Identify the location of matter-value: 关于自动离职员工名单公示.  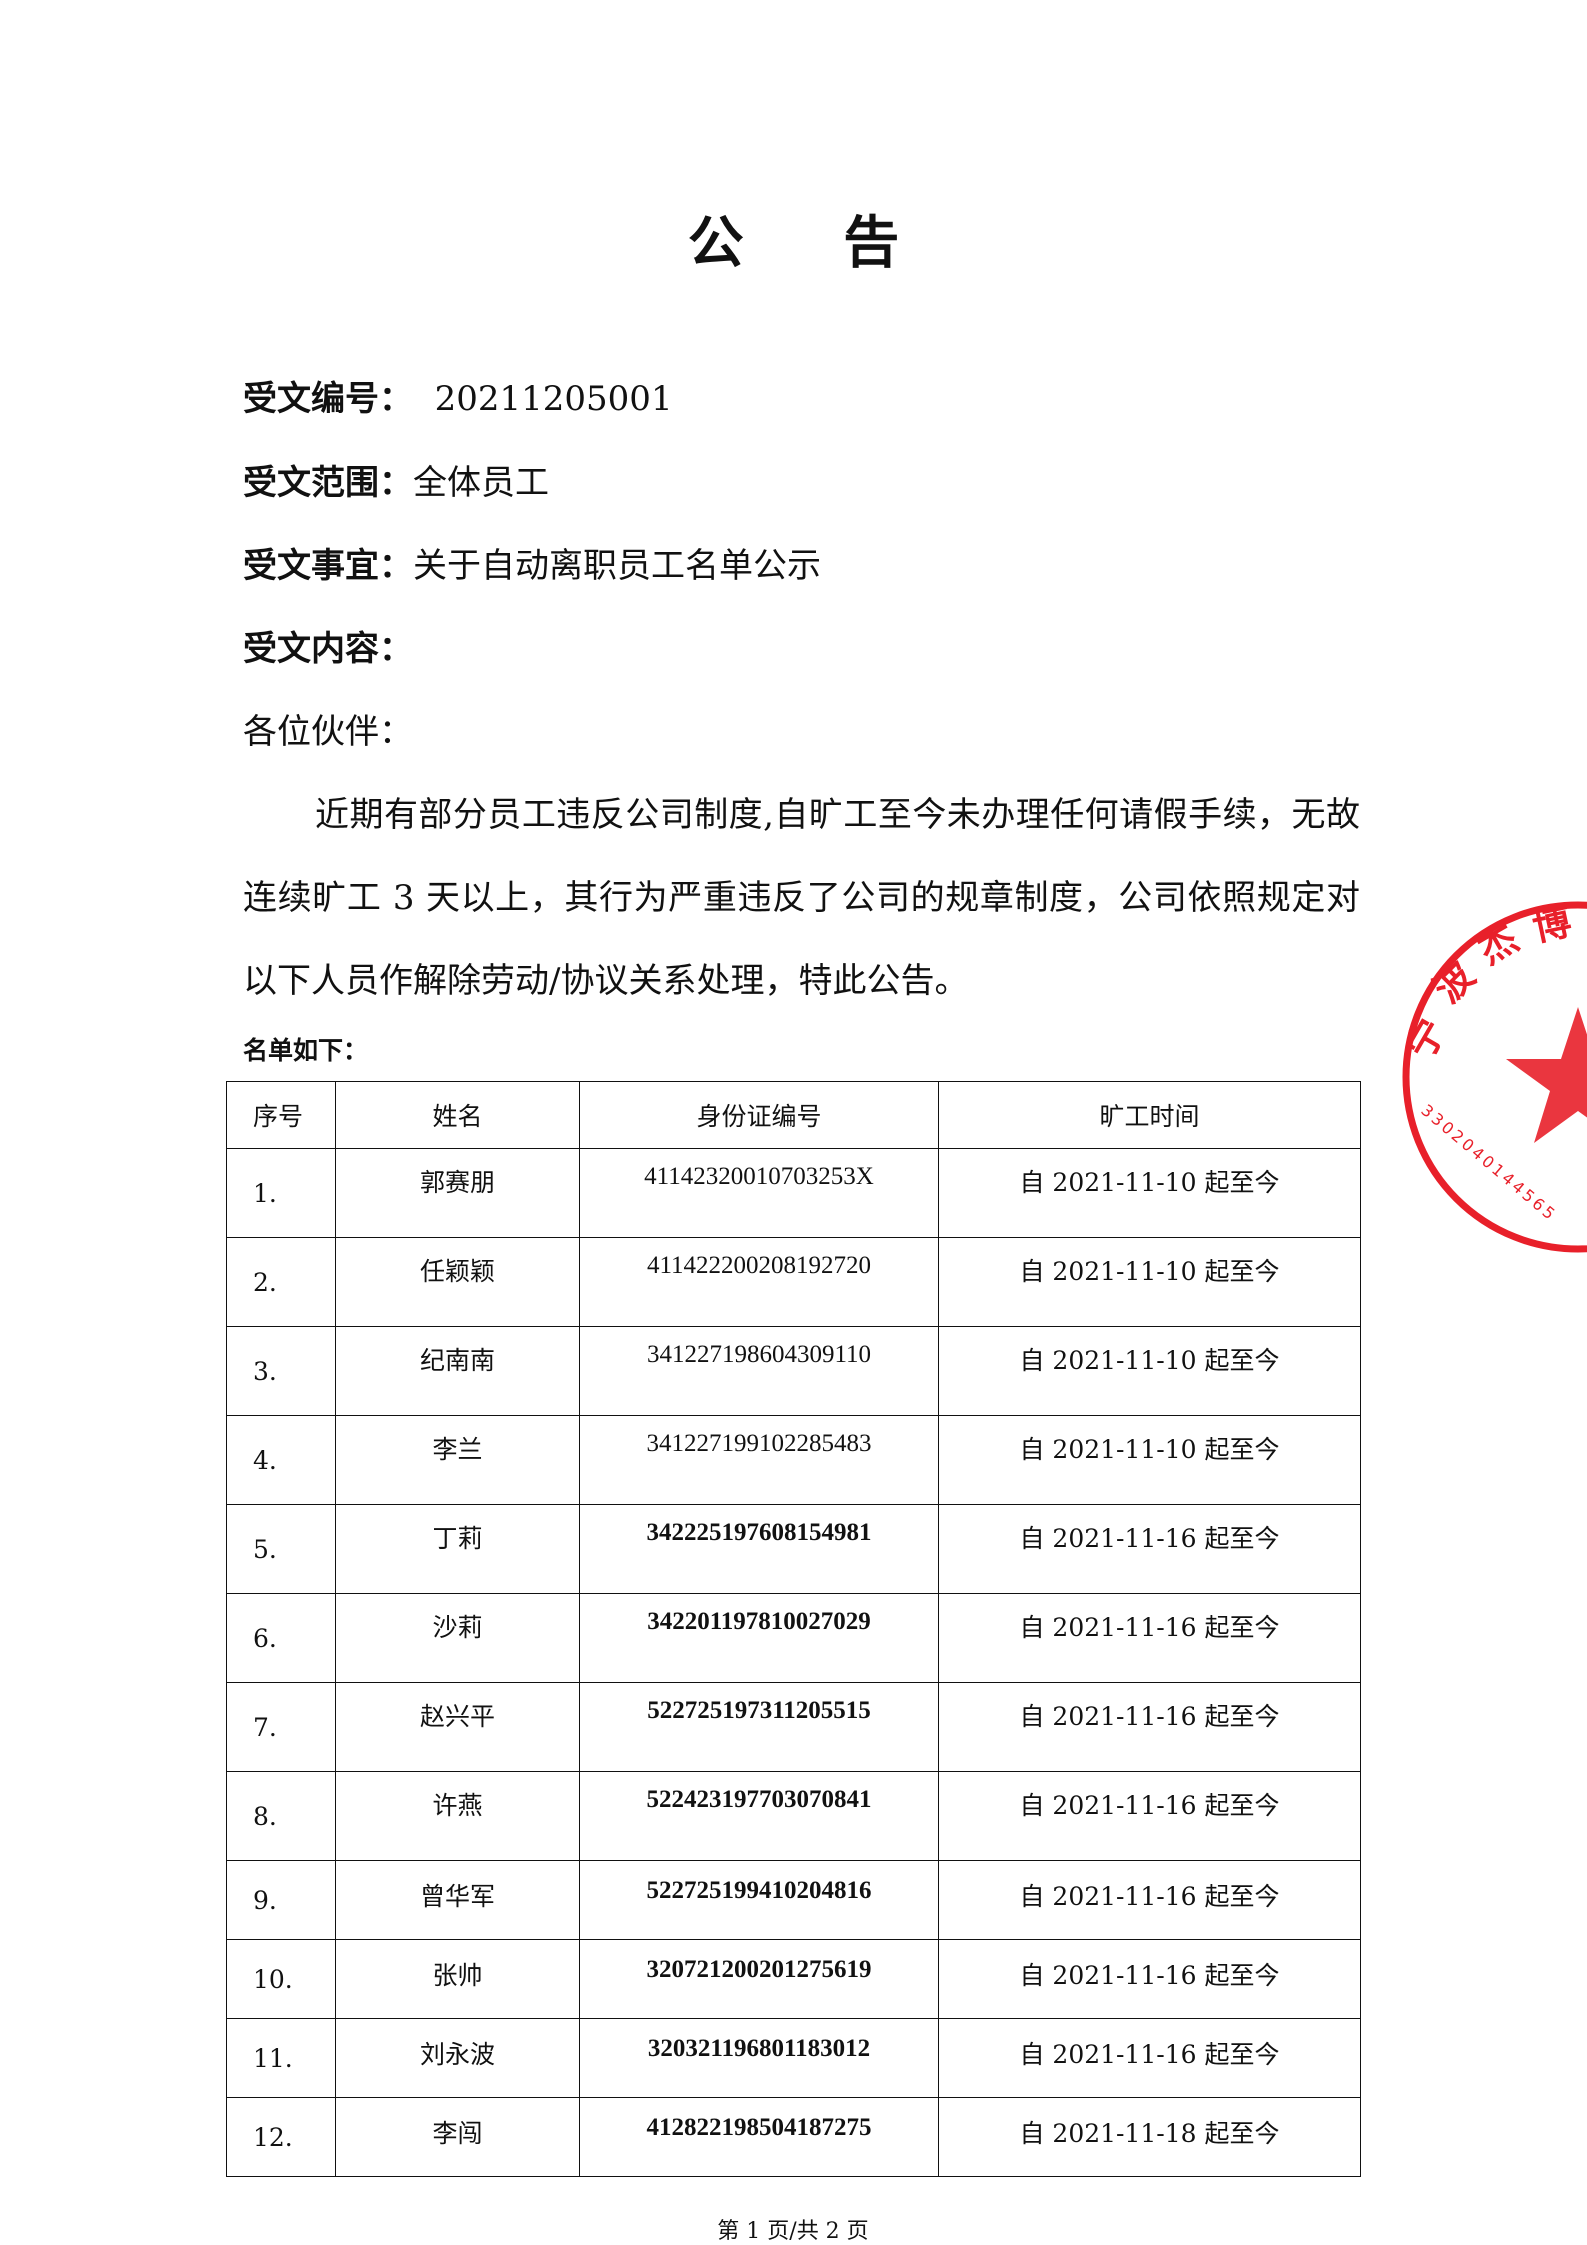
(617, 566).